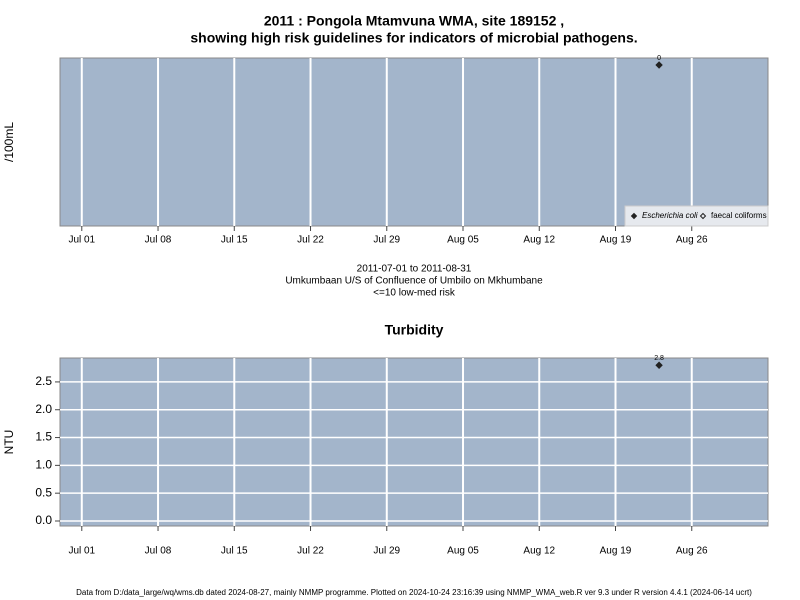 The image size is (800, 600). I want to click on legend-box, so click(696, 216).